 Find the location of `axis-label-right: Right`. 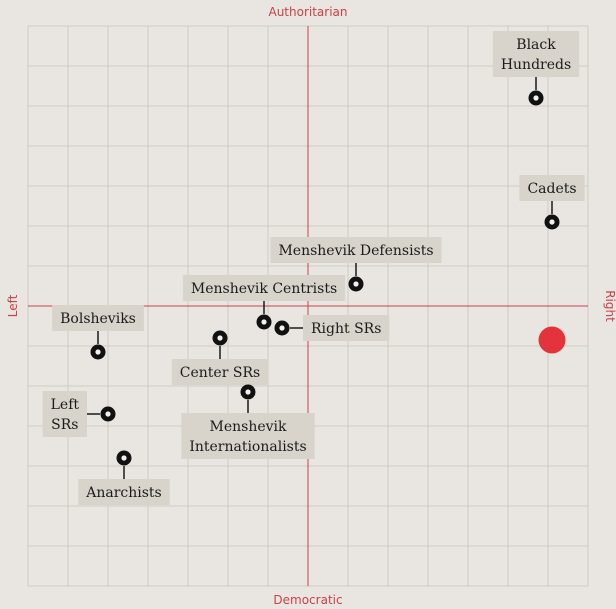

axis-label-right: Right is located at coordinates (609, 306).